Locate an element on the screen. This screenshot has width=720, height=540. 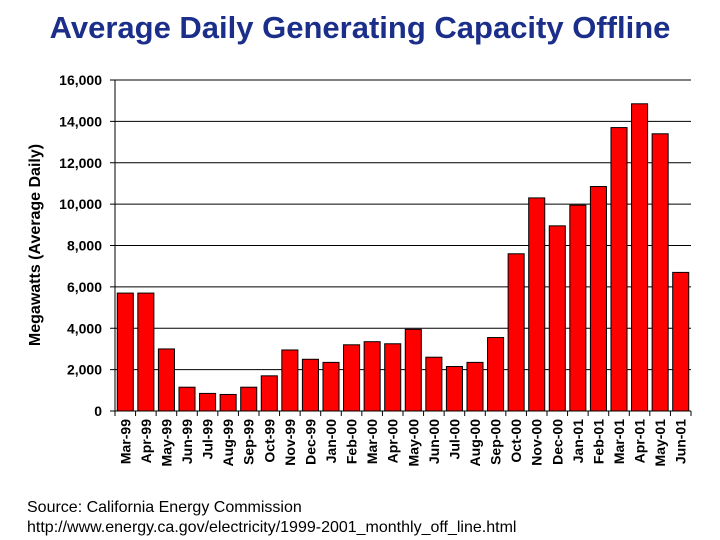
x-tick-label: Sep-99 is located at coordinates (249, 442).